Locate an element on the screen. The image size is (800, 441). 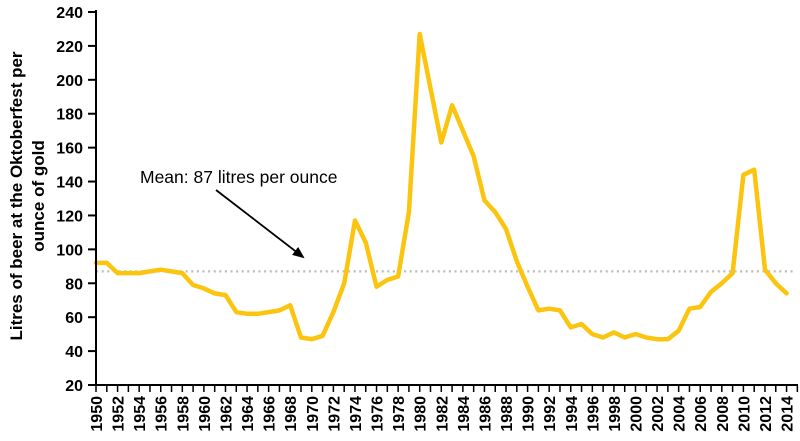
y-tick-label: 220 is located at coordinates (69, 47).